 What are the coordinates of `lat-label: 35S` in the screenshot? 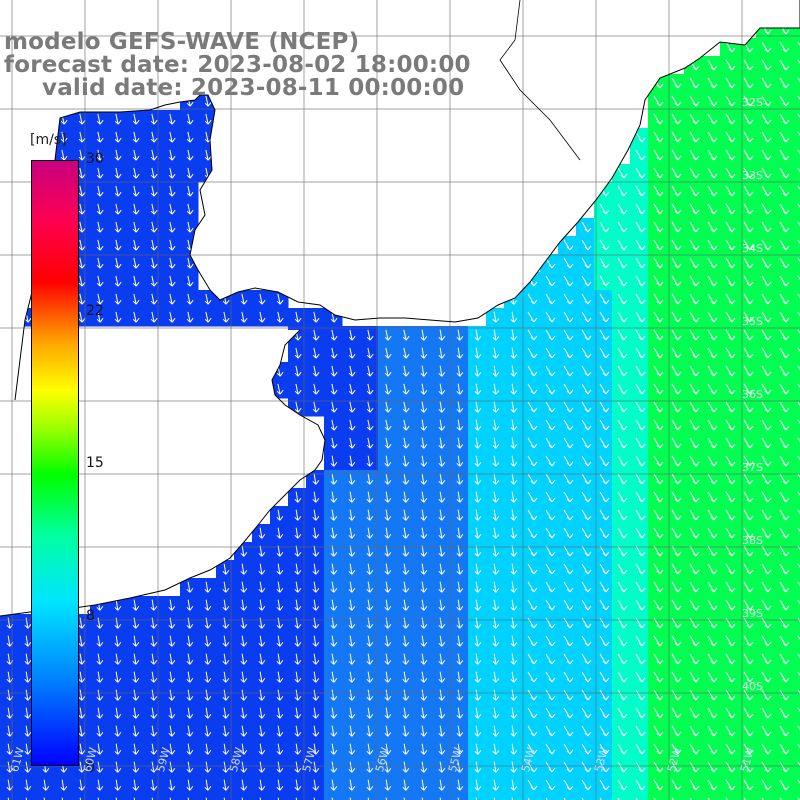 It's located at (752, 321).